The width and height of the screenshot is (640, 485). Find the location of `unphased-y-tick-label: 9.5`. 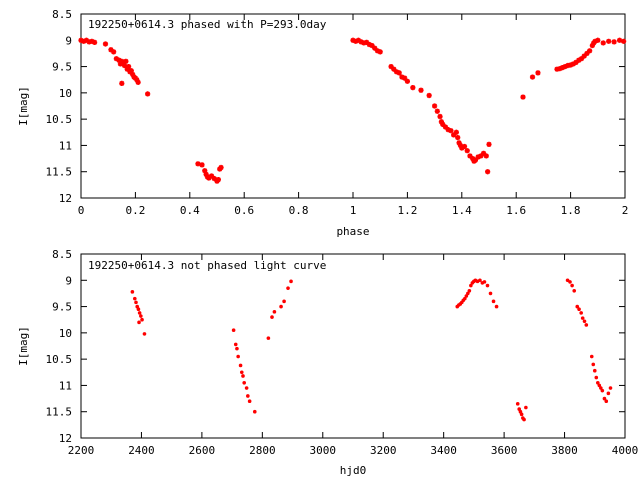

unphased-y-tick-label: 9.5 is located at coordinates (62, 307).